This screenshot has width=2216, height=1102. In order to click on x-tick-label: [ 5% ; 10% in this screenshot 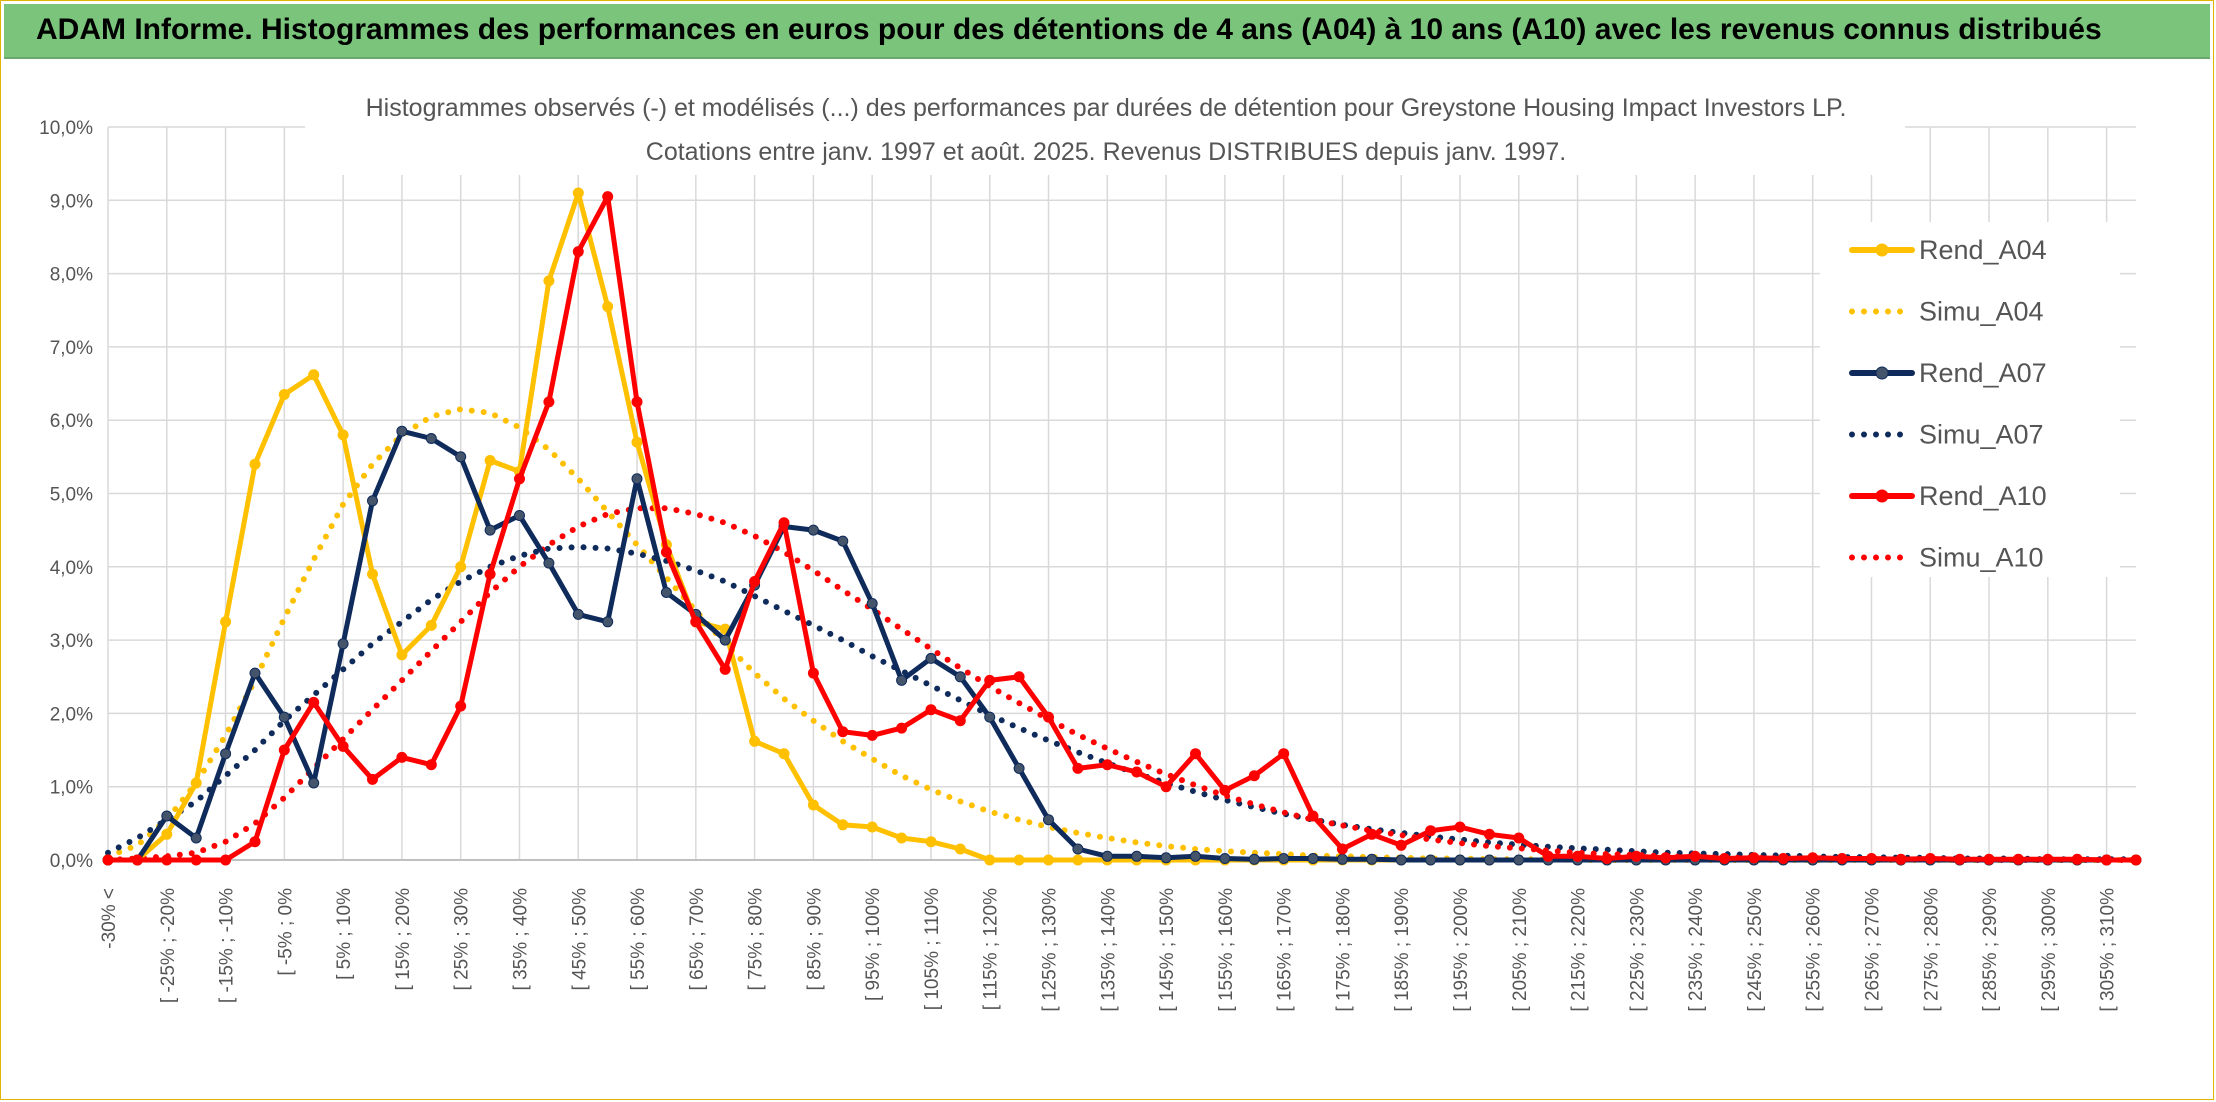, I will do `click(344, 934)`.